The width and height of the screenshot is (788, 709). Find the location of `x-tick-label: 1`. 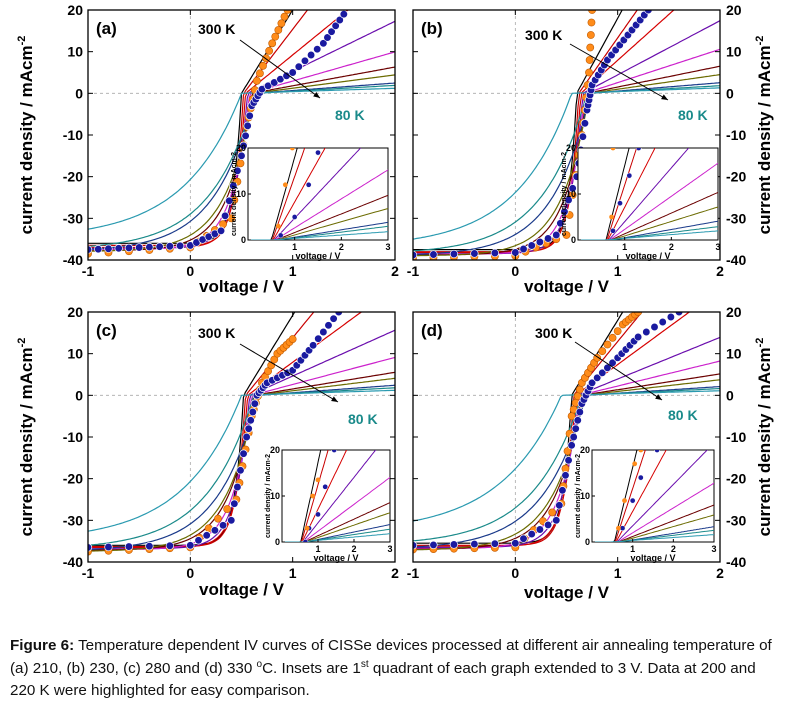

x-tick-label: 1 is located at coordinates (618, 271).